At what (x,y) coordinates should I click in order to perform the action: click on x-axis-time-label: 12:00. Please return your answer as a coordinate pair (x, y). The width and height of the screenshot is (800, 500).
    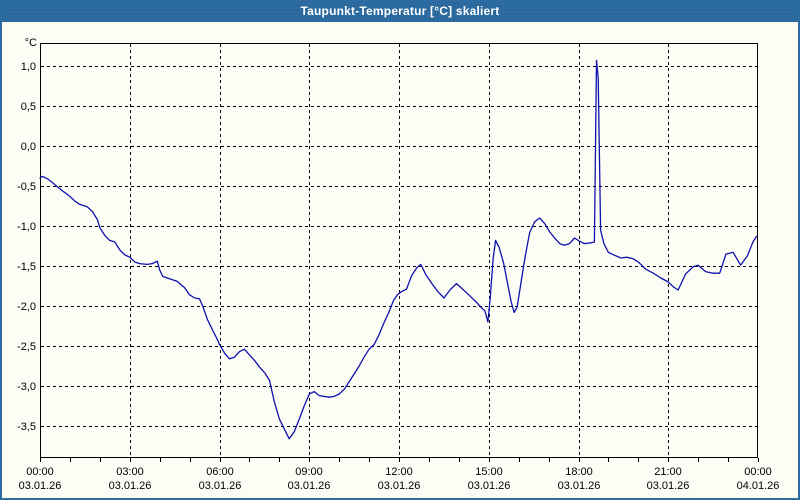
    Looking at the image, I should click on (399, 472).